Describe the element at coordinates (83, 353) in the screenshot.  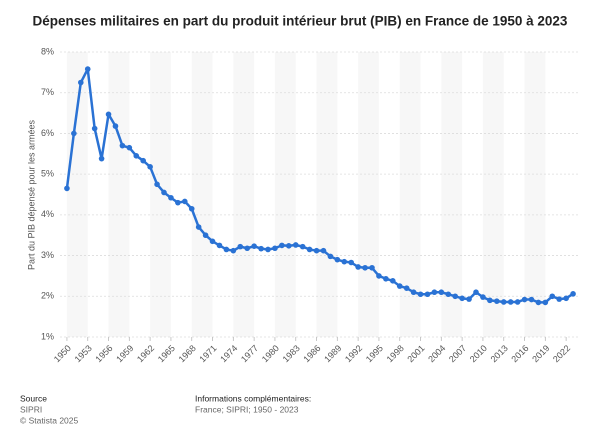
I see `x-tick-label: 1953` at that location.